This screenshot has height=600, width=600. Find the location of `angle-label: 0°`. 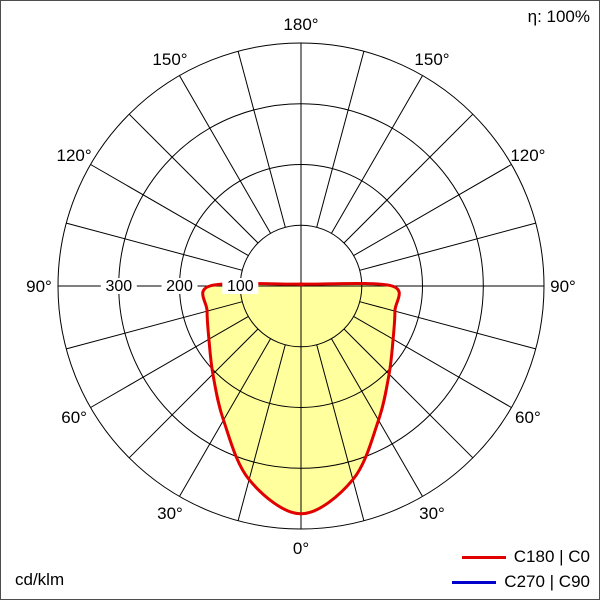

angle-label: 0° is located at coordinates (301, 548).